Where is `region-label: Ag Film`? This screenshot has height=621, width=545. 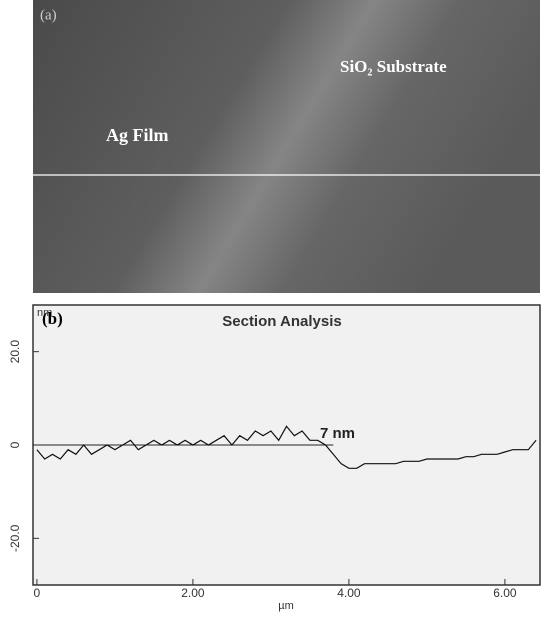
region-label: Ag Film is located at coordinates (137, 135).